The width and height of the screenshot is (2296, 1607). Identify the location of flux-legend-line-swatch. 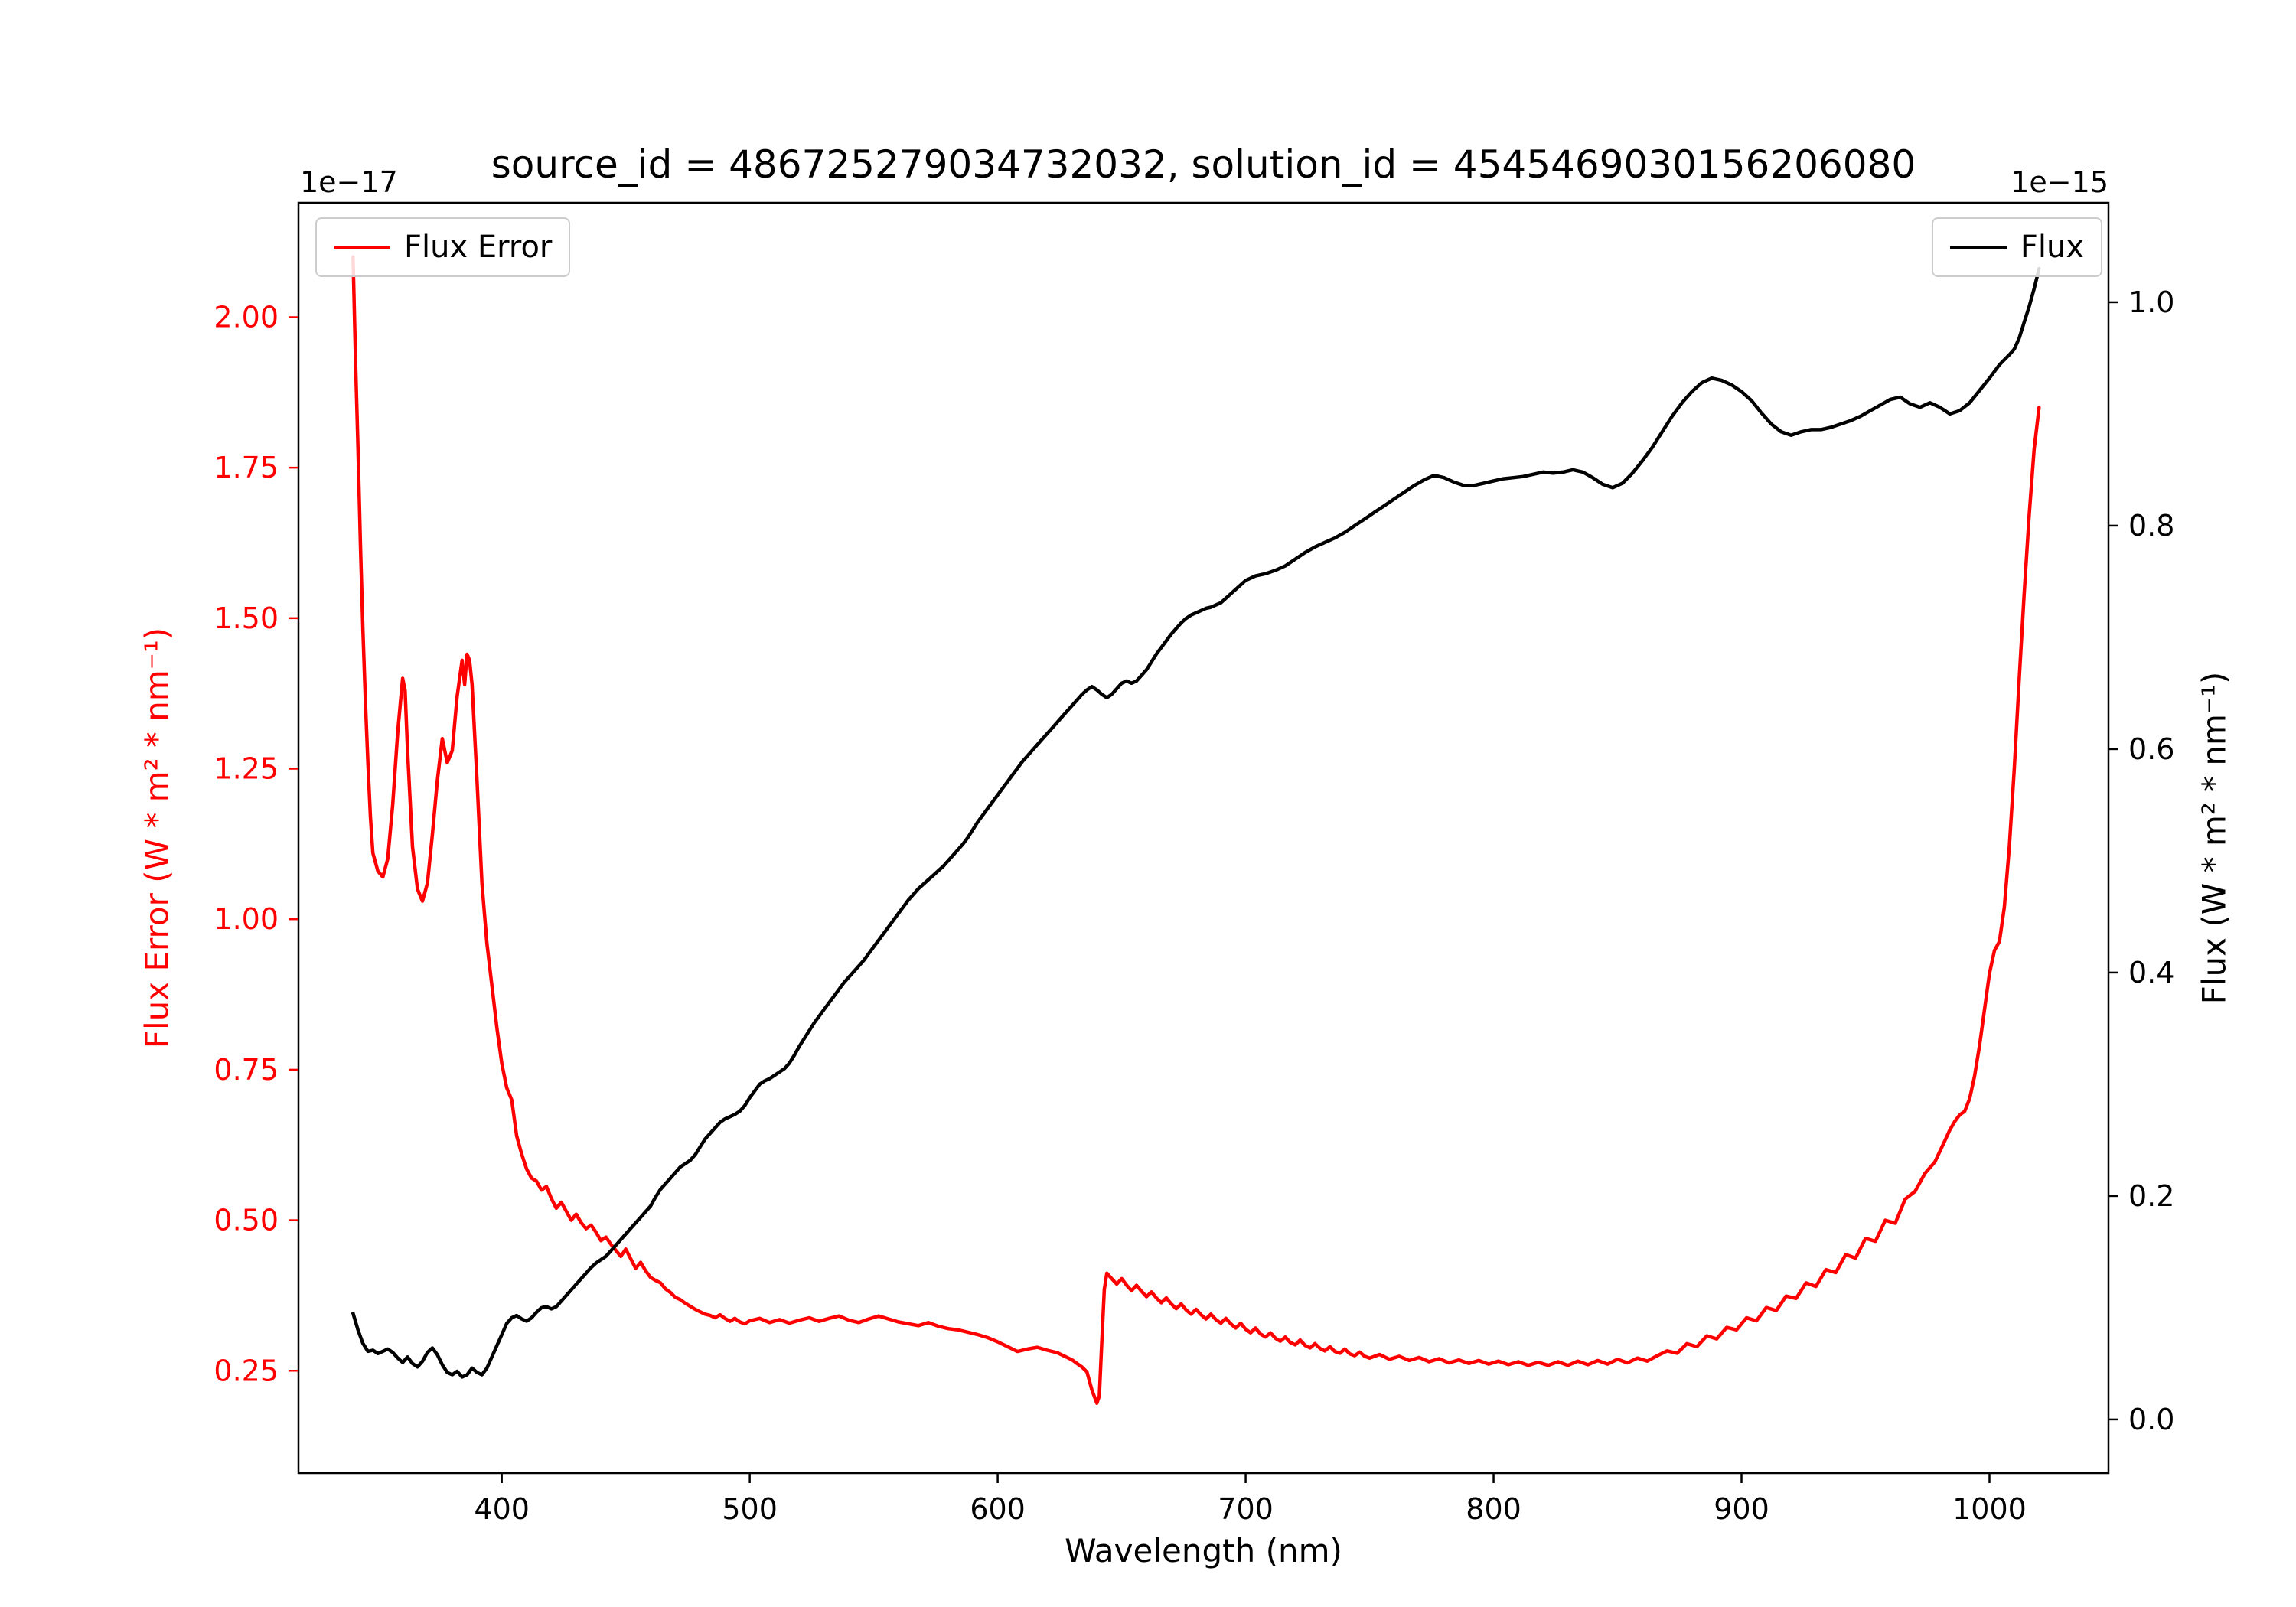
(1978, 247).